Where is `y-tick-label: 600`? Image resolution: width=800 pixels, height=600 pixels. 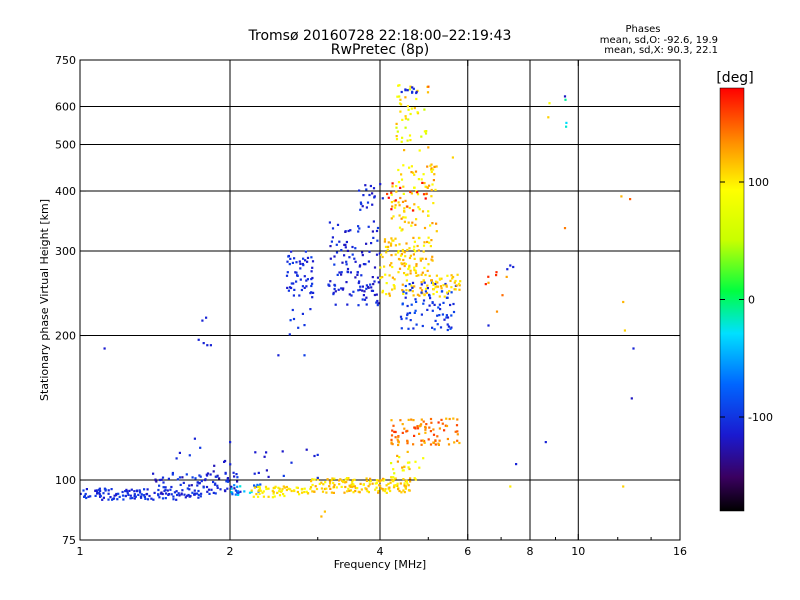
y-tick-label: 600 is located at coordinates (65, 107).